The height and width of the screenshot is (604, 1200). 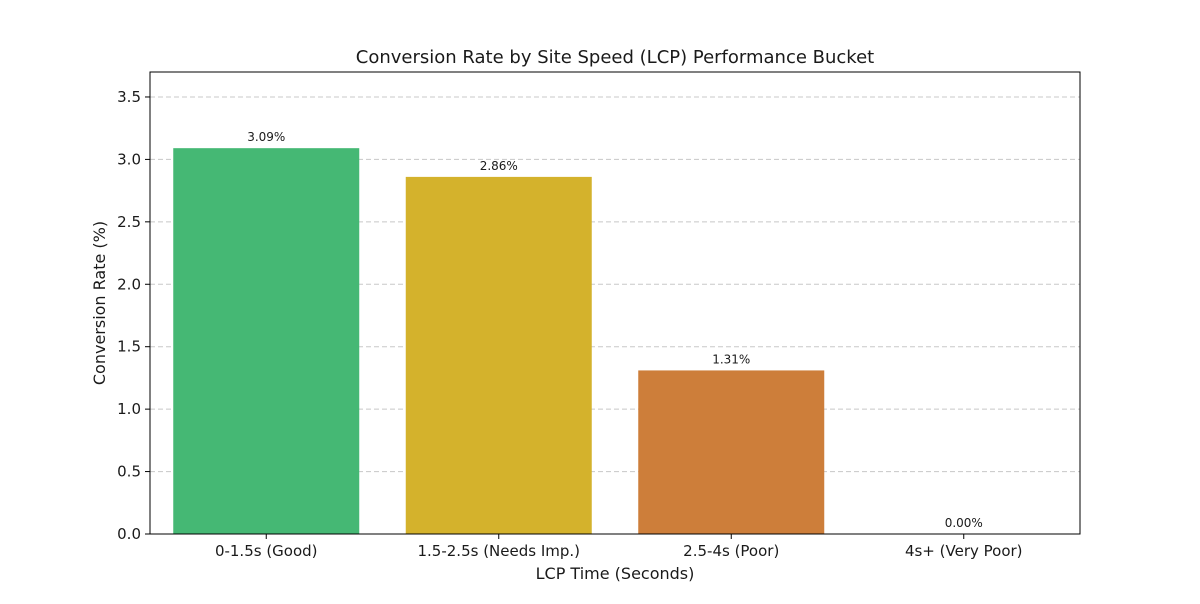 What do you see at coordinates (129, 534) in the screenshot?
I see `y-tick-label: 0.0` at bounding box center [129, 534].